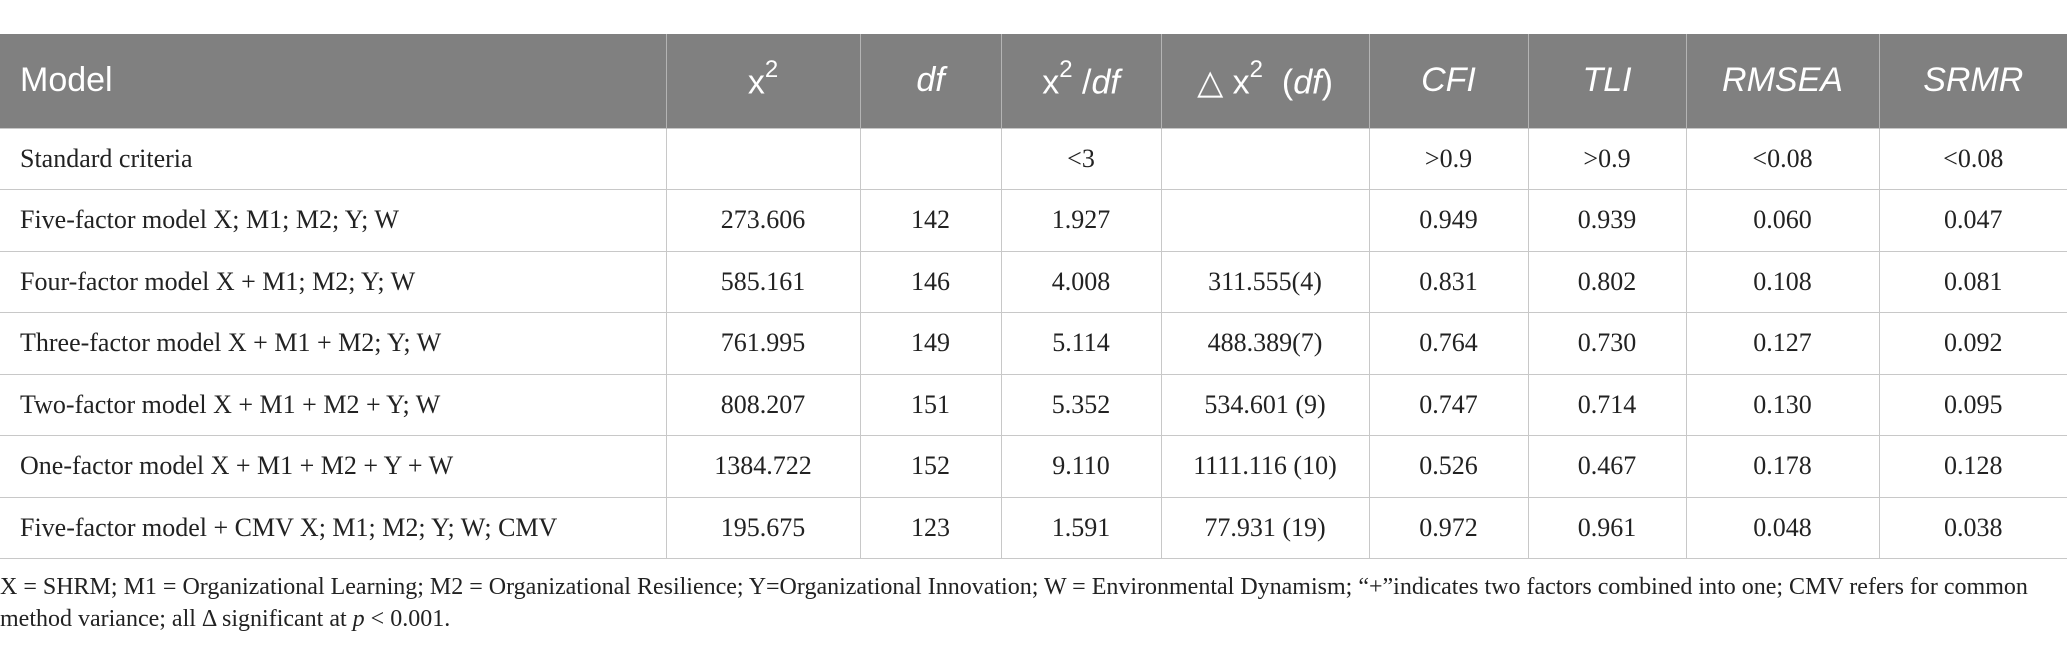 This screenshot has width=2067, height=650. What do you see at coordinates (930, 466) in the screenshot?
I see `cell-df: 152` at bounding box center [930, 466].